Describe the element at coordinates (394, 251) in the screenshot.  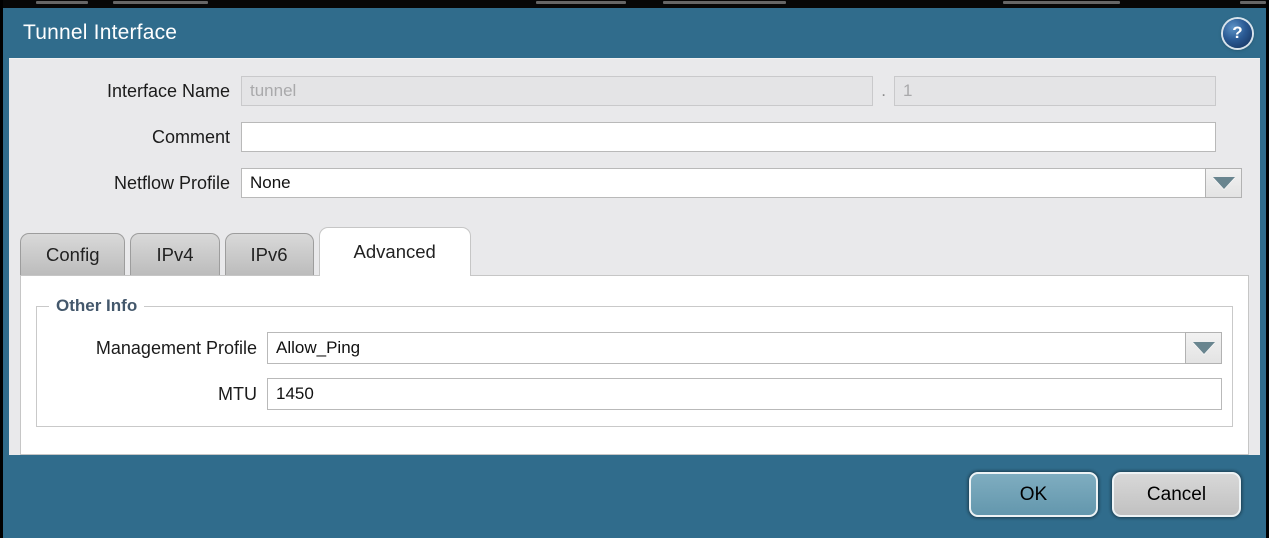
I see `tab-advanced: Advanced` at that location.